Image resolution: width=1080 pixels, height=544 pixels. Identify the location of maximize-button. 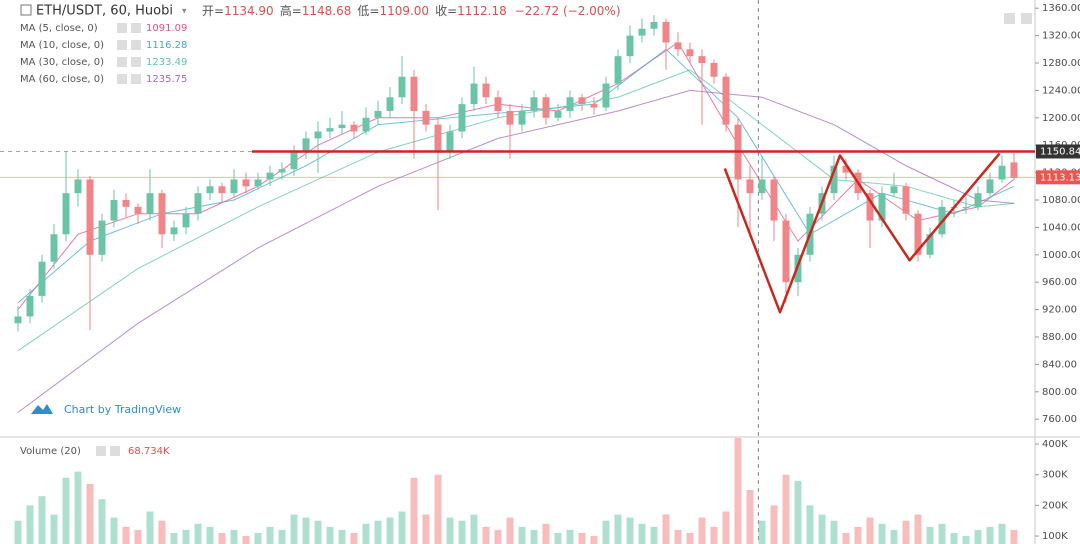
(1026, 18).